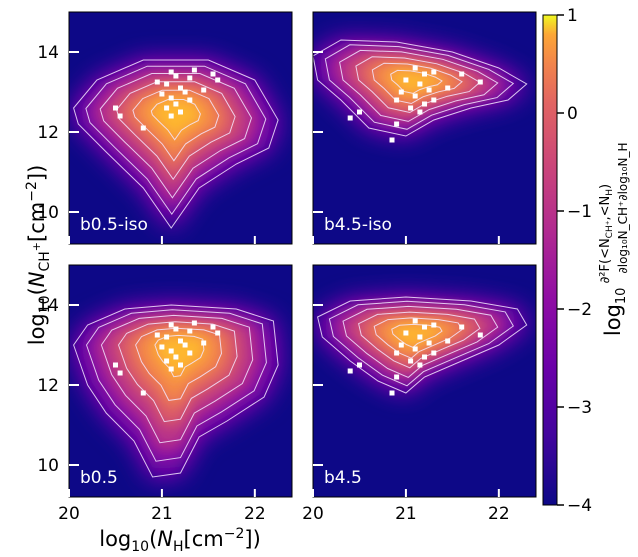 The width and height of the screenshot is (638, 557). Describe the element at coordinates (623, 208) in the screenshot. I see `colorbar-label-denominator: ∂log₁₀N_CH⁺∂log₁₀N_H` at that location.